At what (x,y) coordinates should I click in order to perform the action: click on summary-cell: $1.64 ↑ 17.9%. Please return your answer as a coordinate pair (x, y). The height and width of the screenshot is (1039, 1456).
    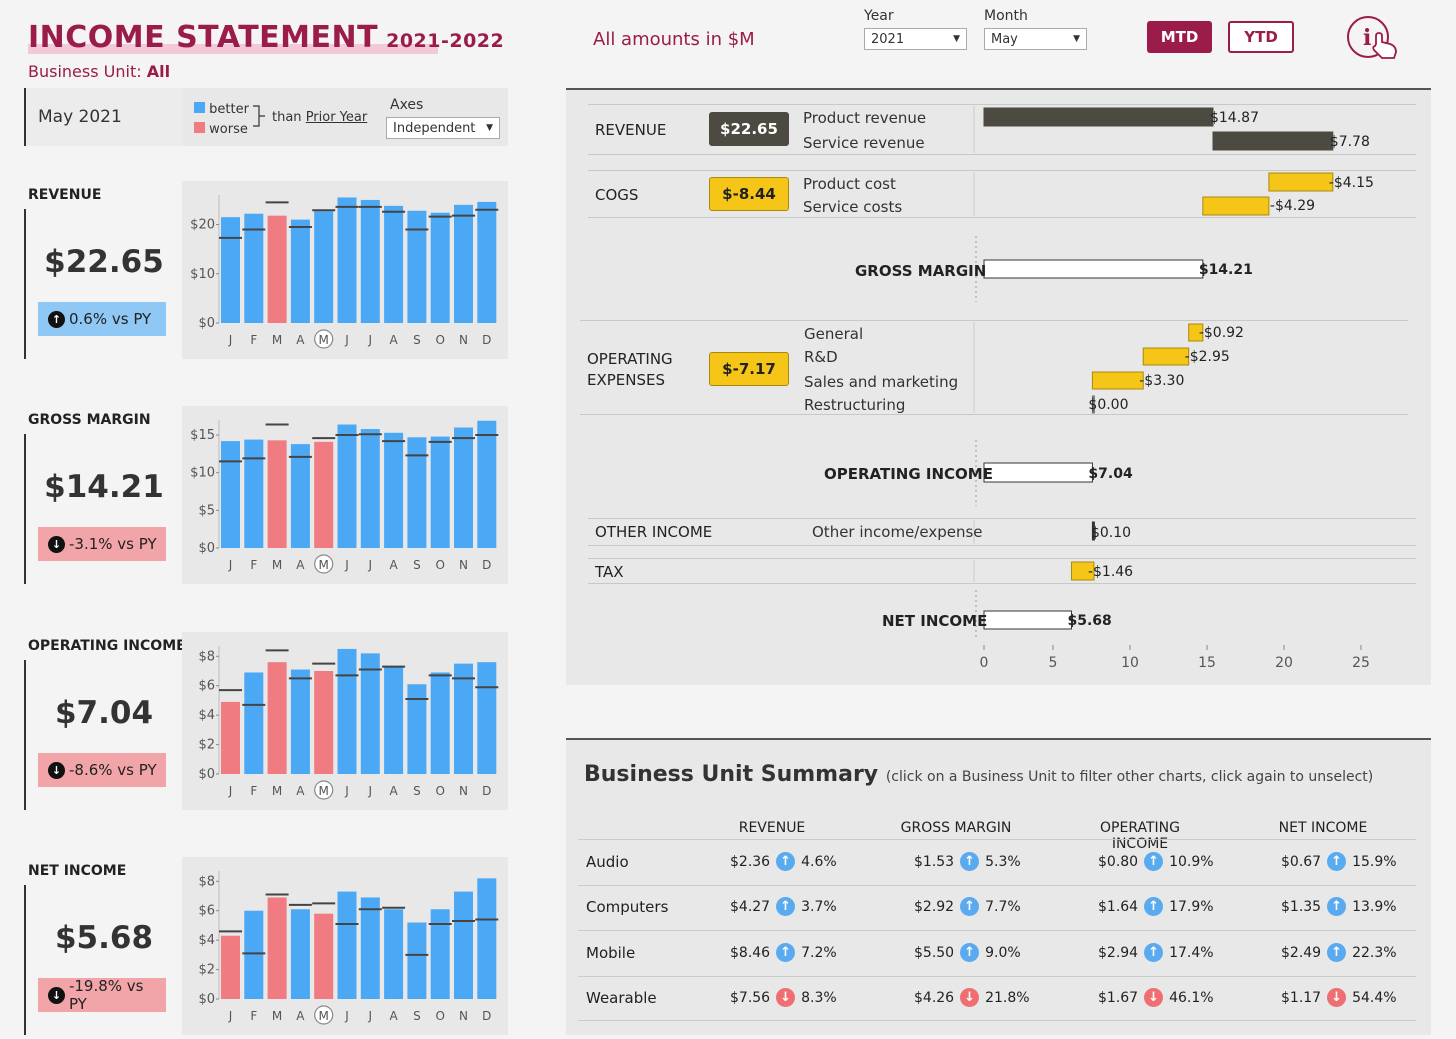
    Looking at the image, I should click on (1156, 906).